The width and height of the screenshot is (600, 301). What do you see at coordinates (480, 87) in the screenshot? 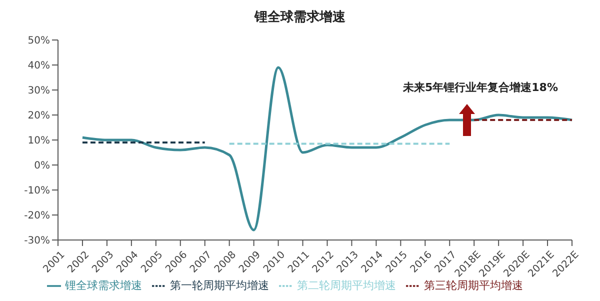
I see `annotation: 未来5年锂行业年复合增速18%` at bounding box center [480, 87].